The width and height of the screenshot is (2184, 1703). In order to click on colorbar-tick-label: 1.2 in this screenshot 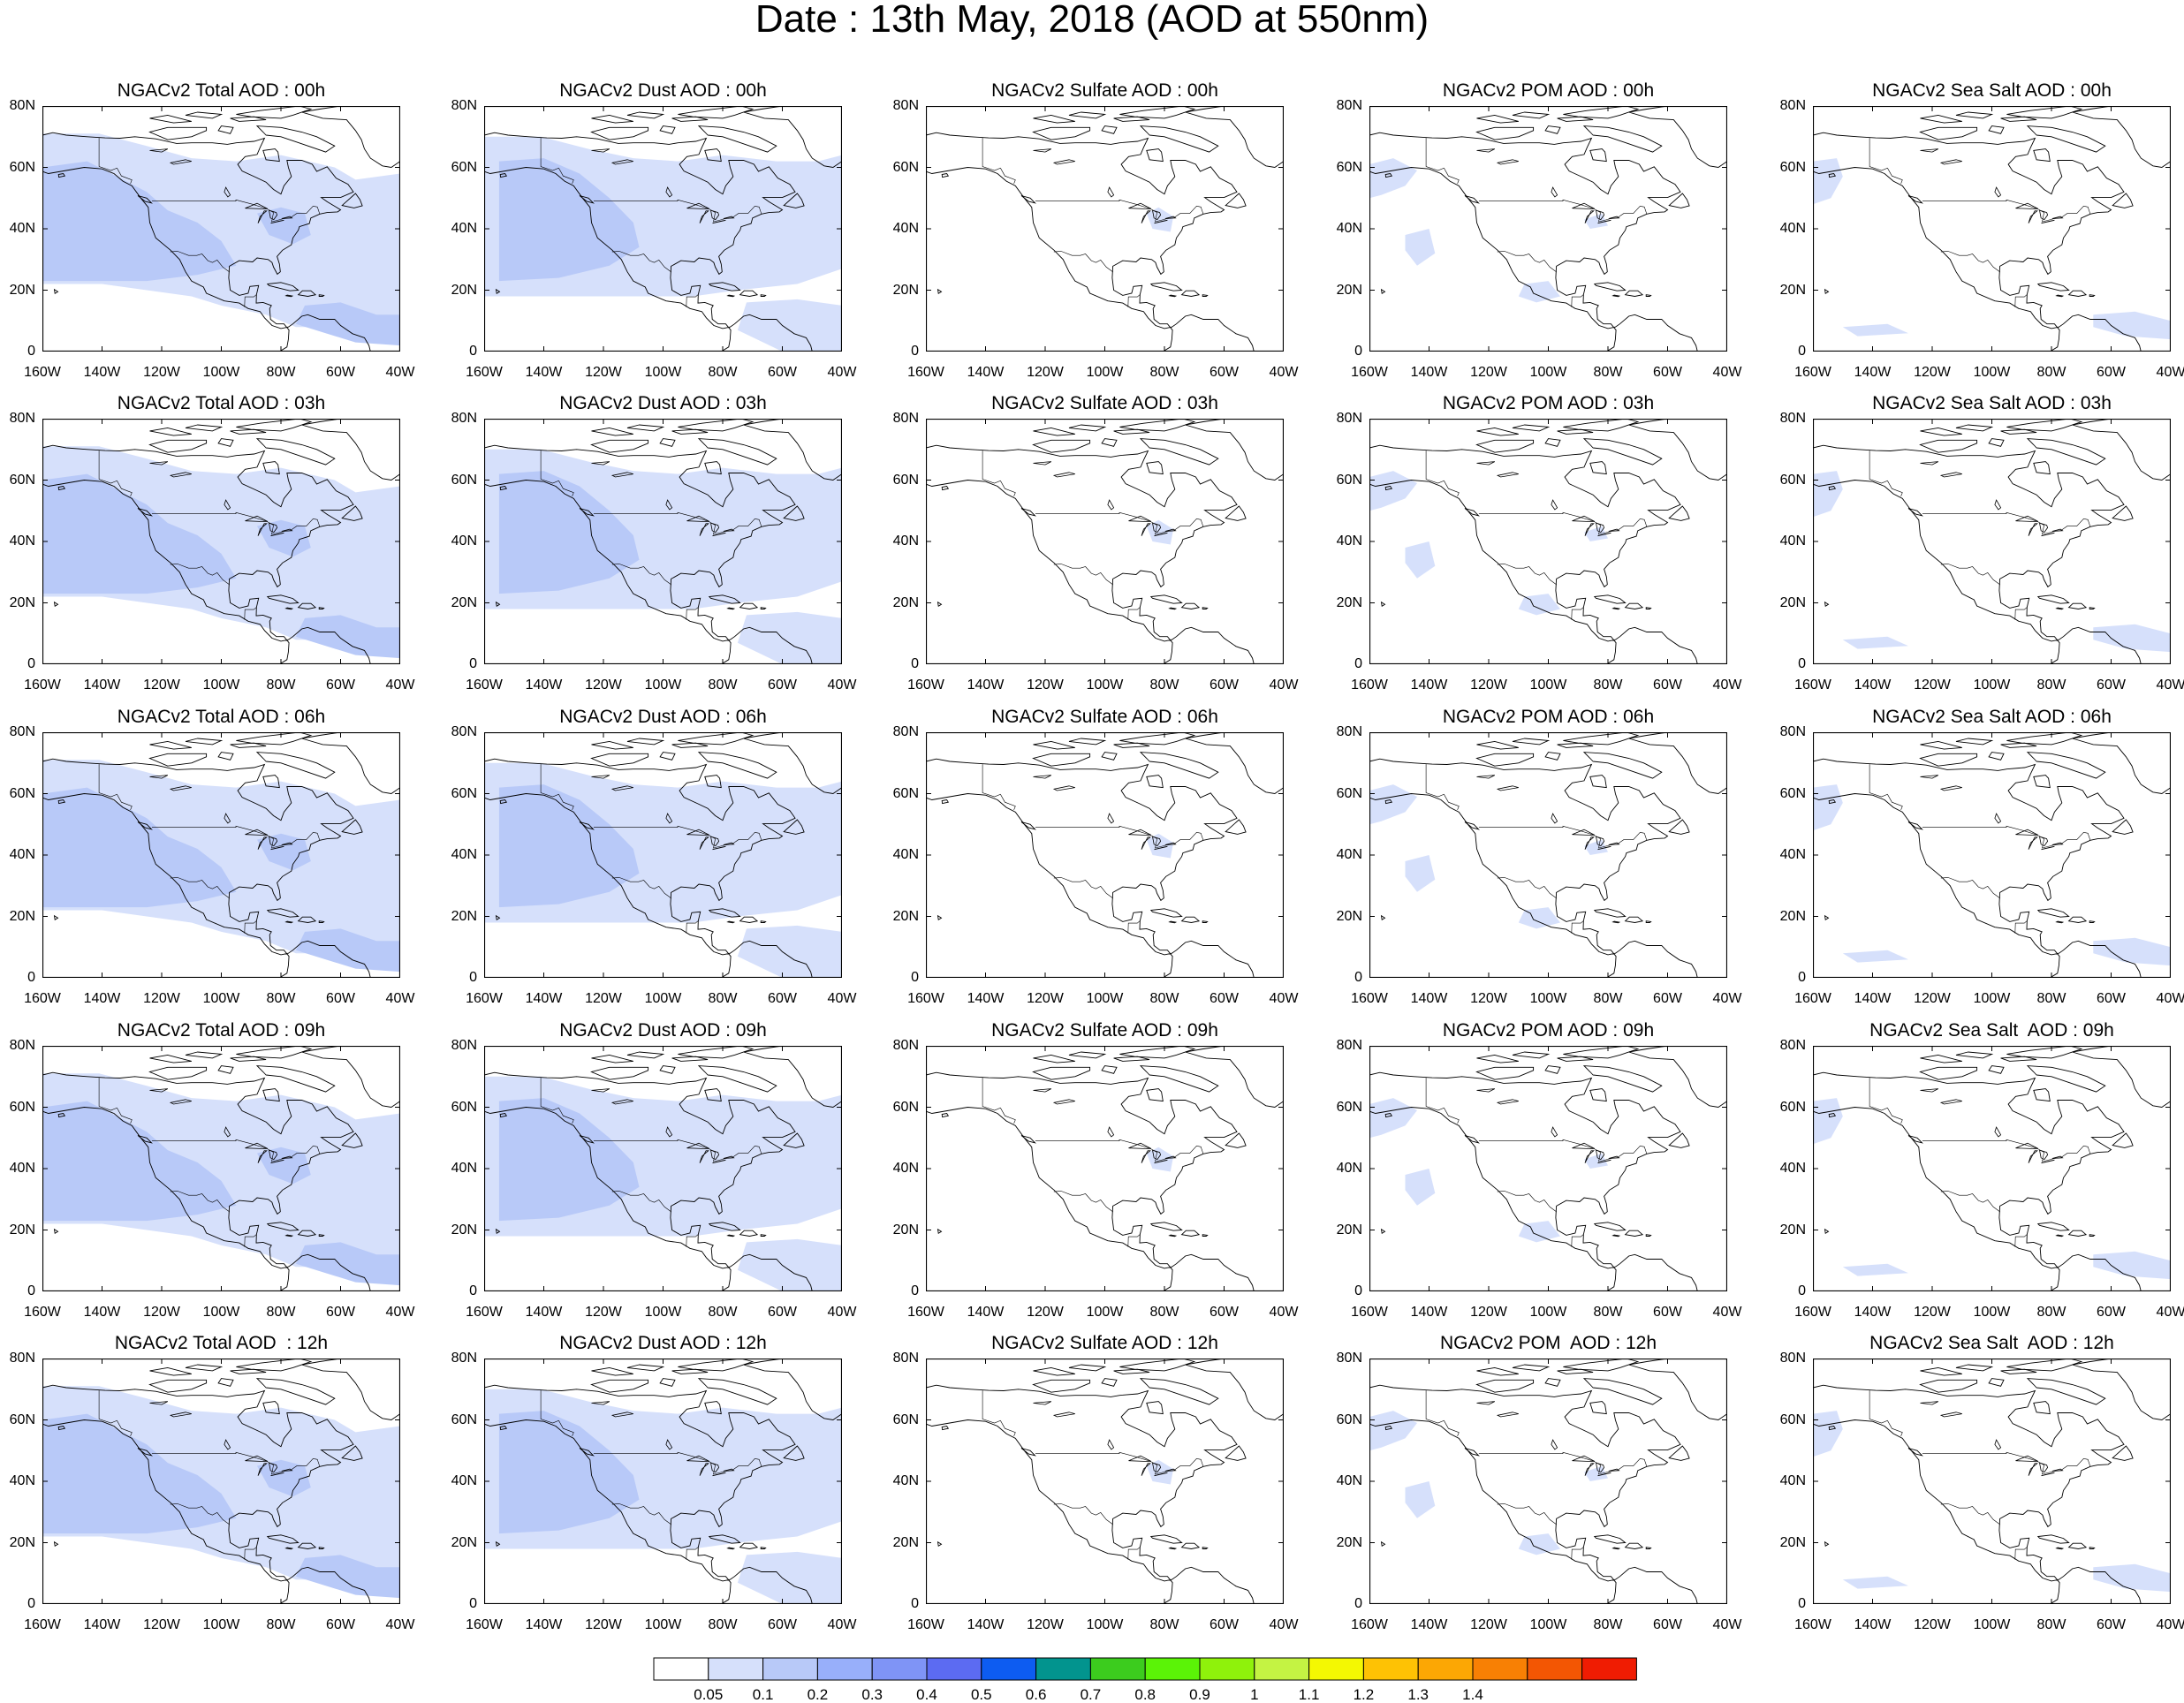, I will do `click(1364, 1694)`.